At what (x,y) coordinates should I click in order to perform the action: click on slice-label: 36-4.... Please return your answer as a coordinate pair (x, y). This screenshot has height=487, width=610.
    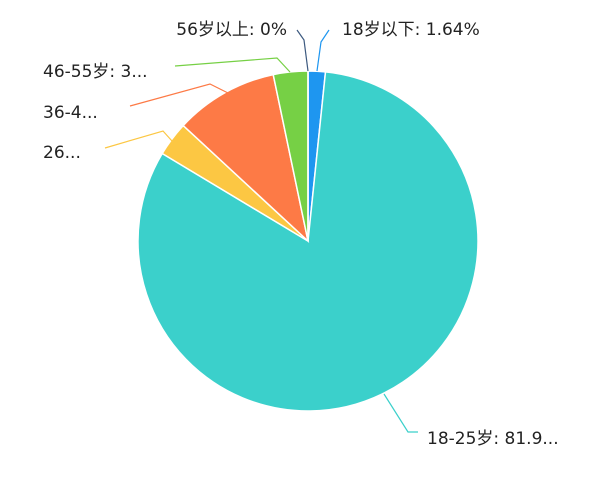
    Looking at the image, I should click on (70, 113).